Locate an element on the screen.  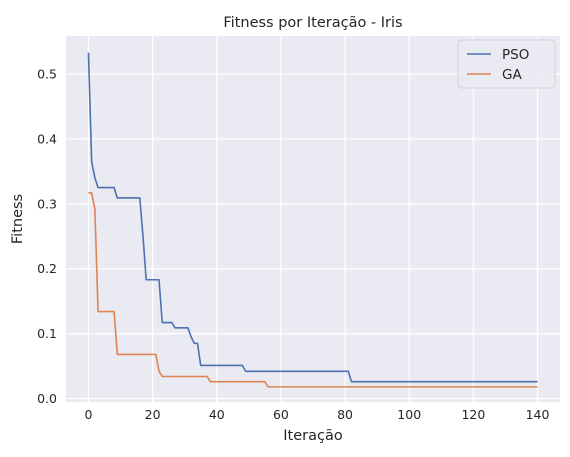
chart-title: Fitness por Iteração - Iris is located at coordinates (312, 23).